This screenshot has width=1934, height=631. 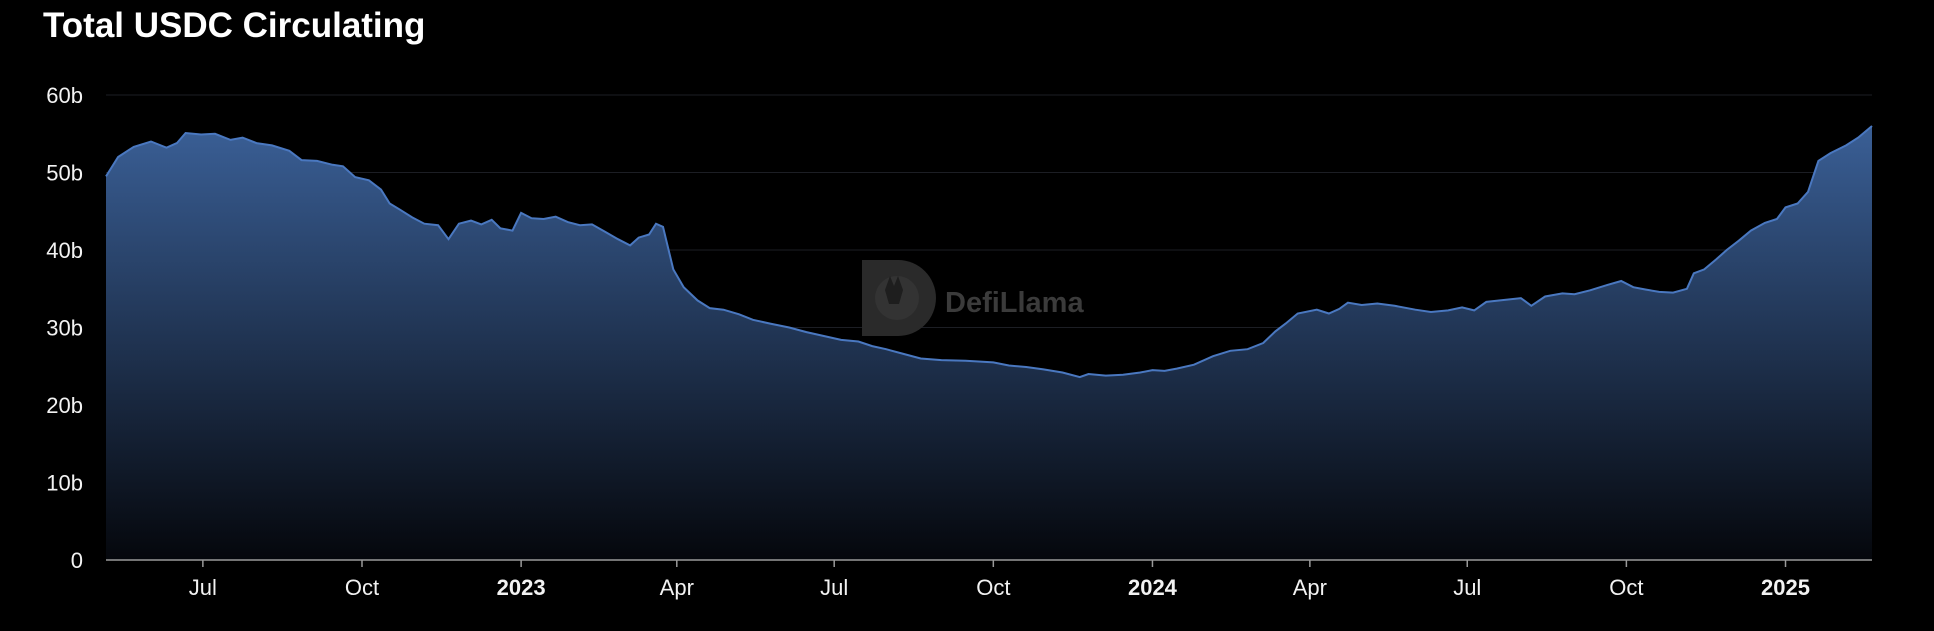 I want to click on y-tick-label: 20b, so click(x=64, y=405).